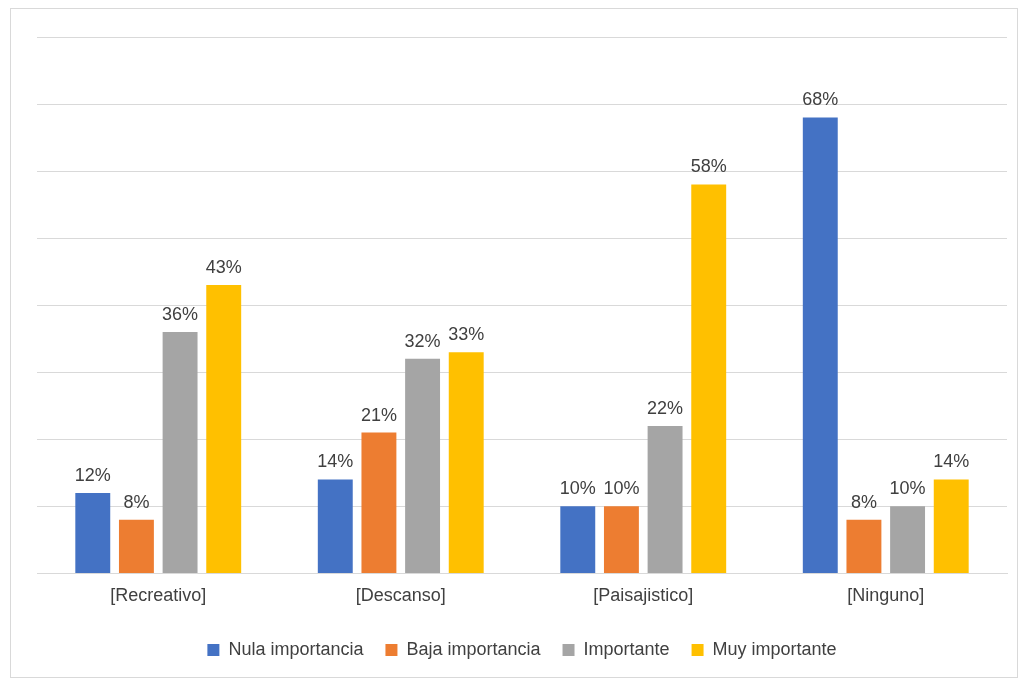  What do you see at coordinates (820, 99) in the screenshot?
I see `data-label: 68%` at bounding box center [820, 99].